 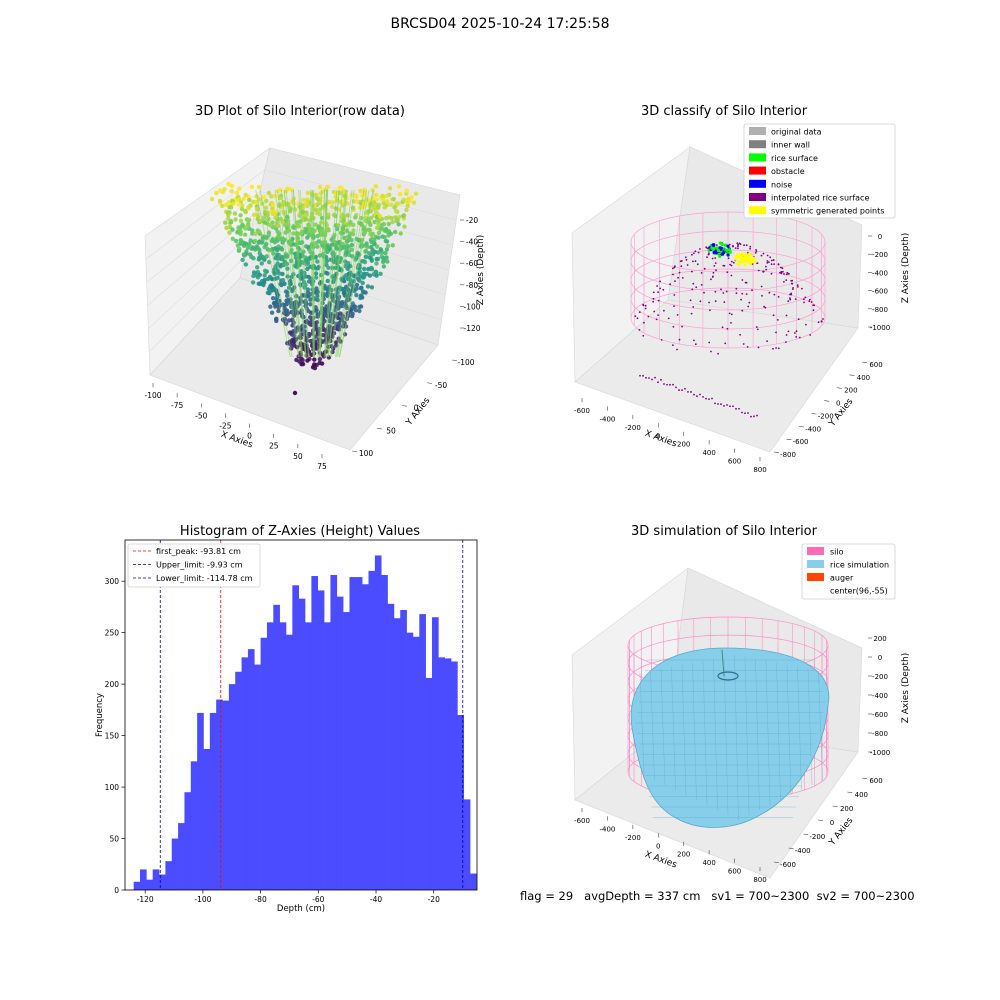 I want to click on footer-avg-depth: avgDepth = 337 cm, so click(x=642, y=896).